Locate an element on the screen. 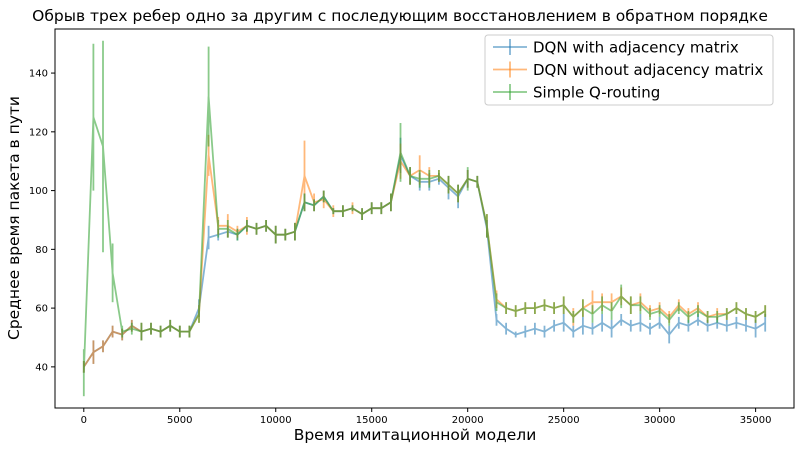 This screenshot has width=803, height=454. y-tick-label: 140 is located at coordinates (38, 74).